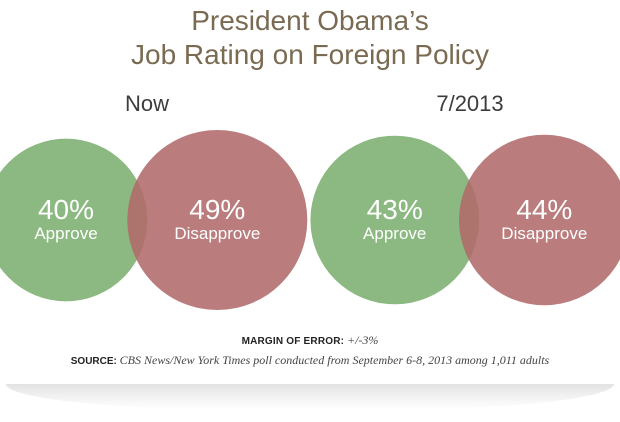 The image size is (620, 422). I want to click on value-label-approve-0: 40%, so click(66, 209).